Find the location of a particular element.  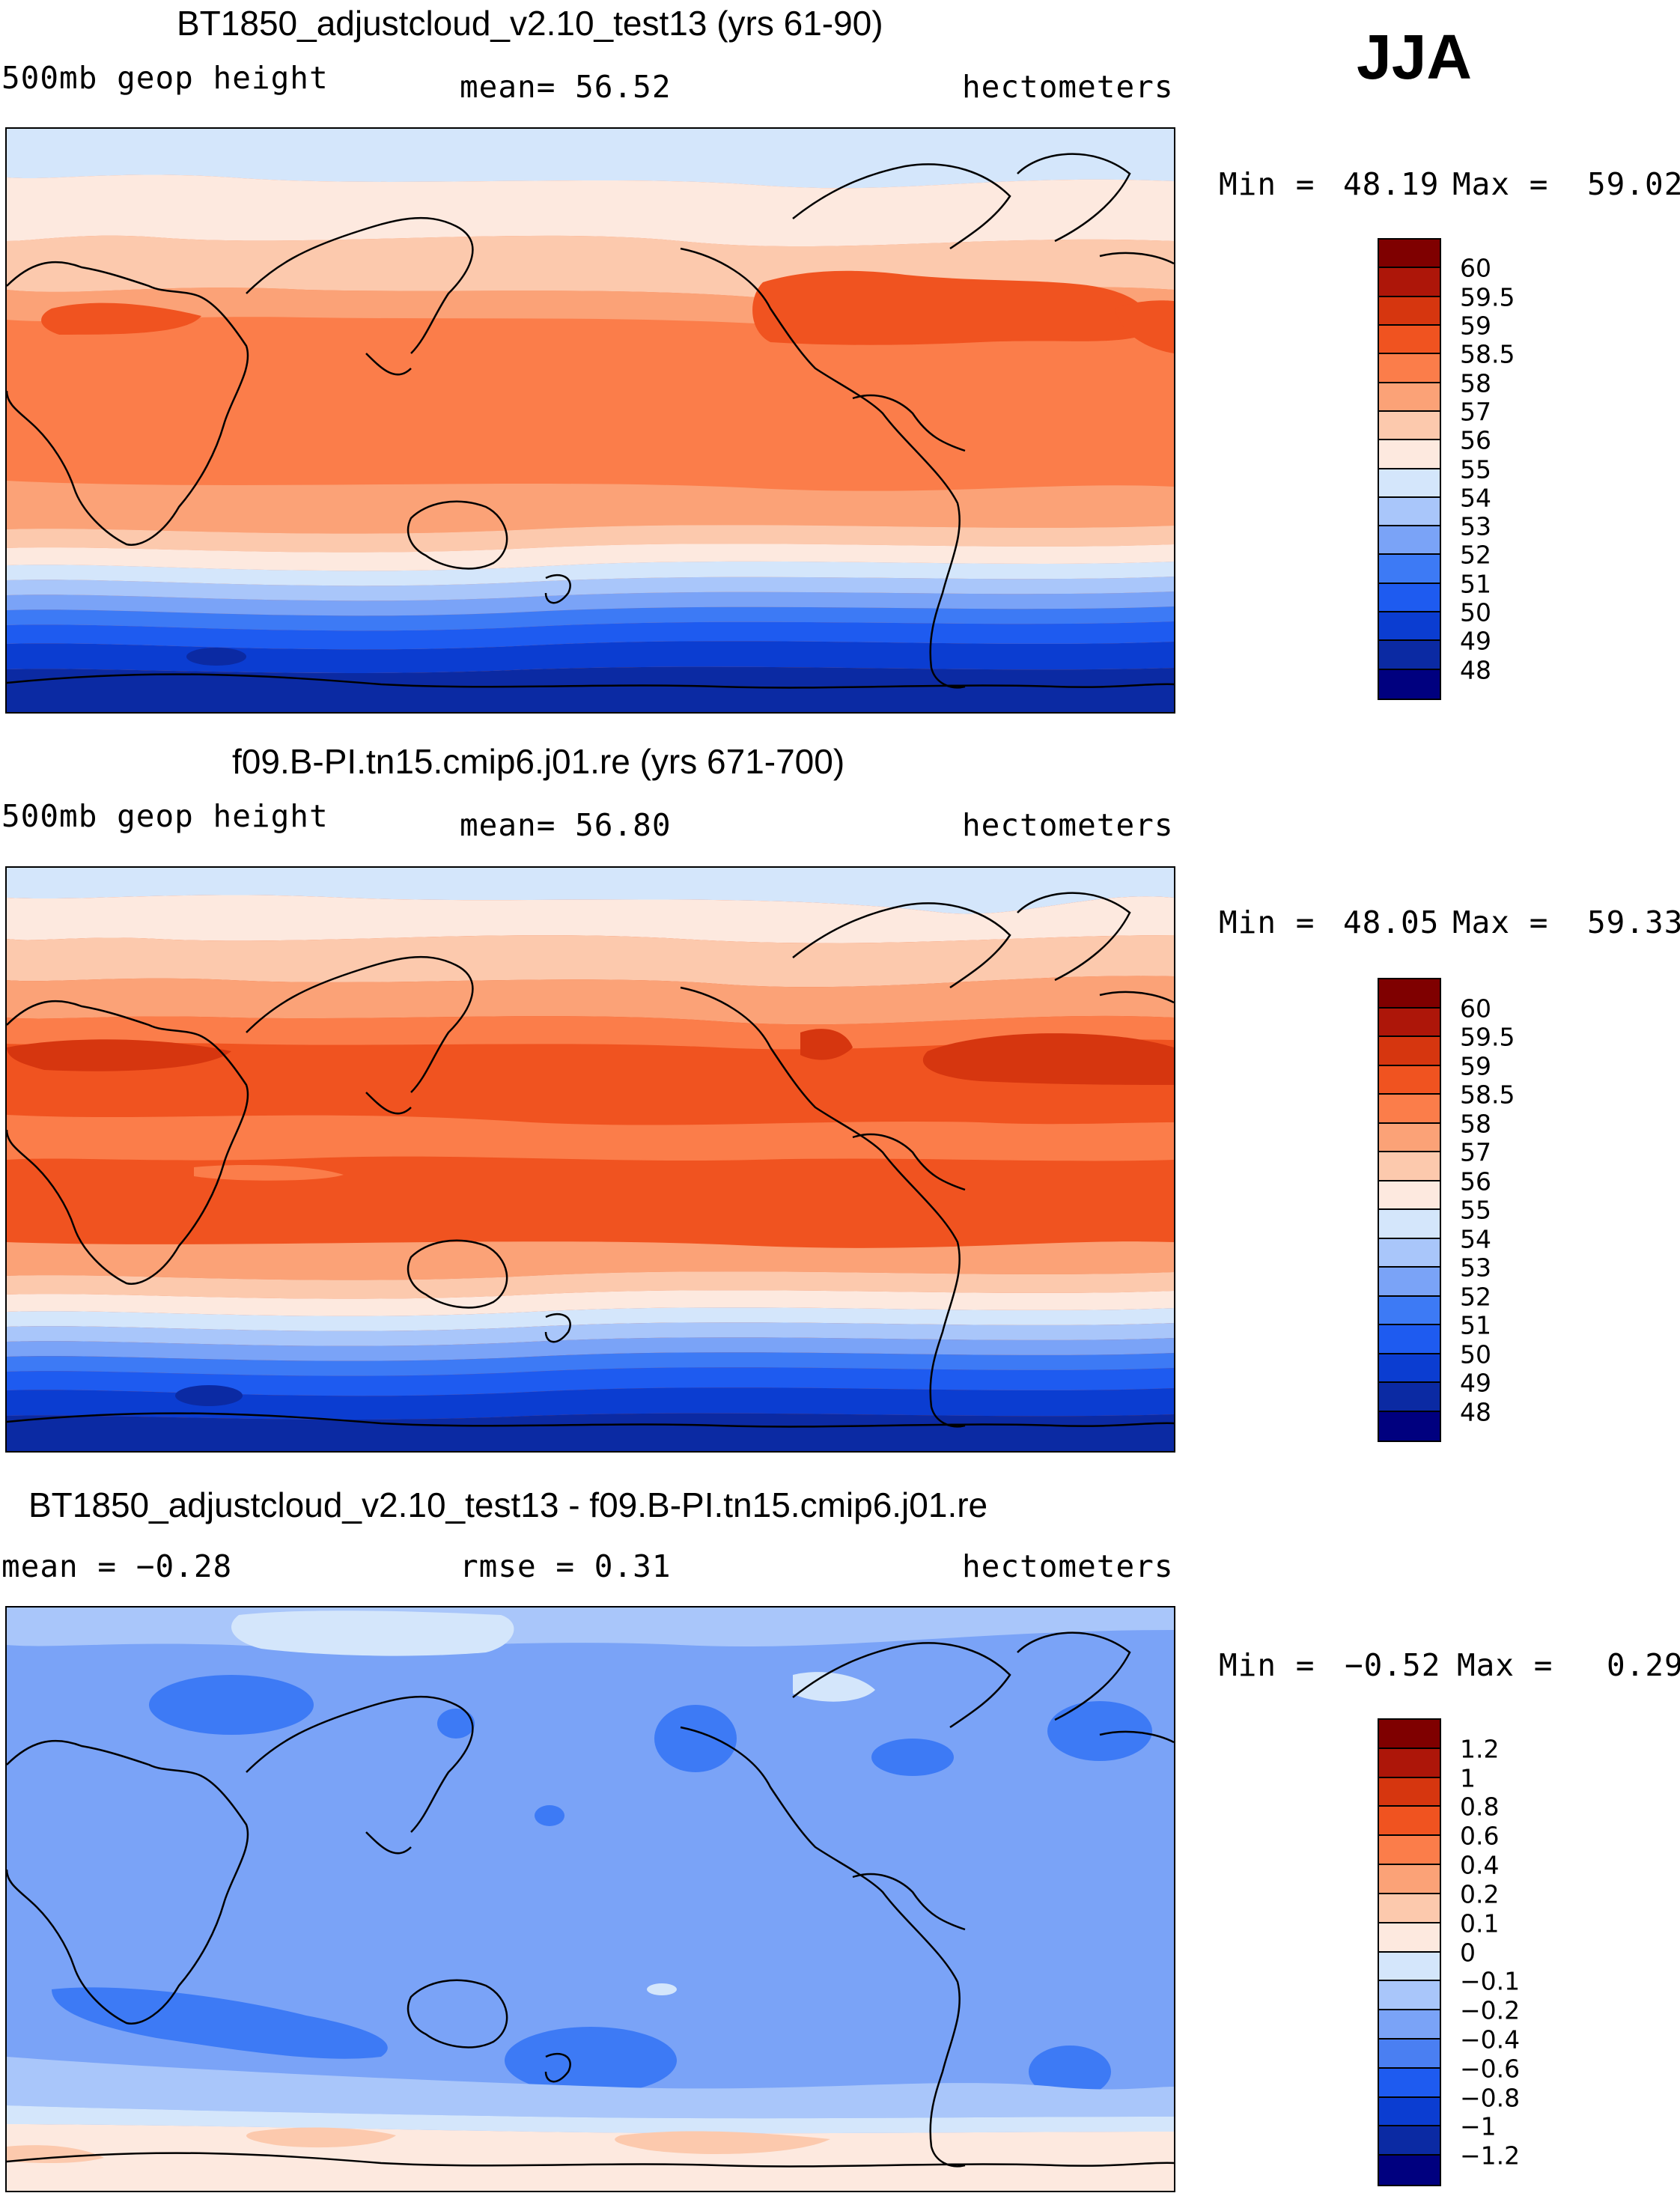

panel-2-band-595-north is located at coordinates (119, 1055).